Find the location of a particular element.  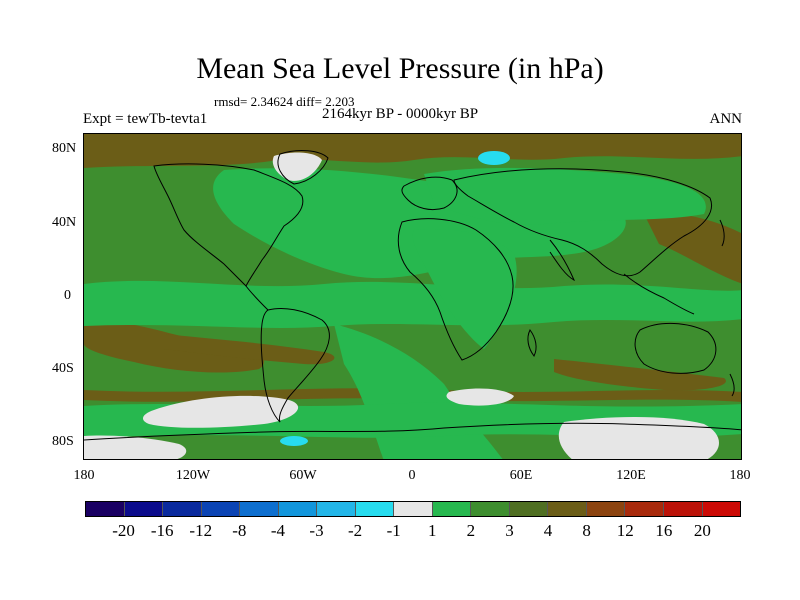

colorbar-label: 3 is located at coordinates (509, 530).